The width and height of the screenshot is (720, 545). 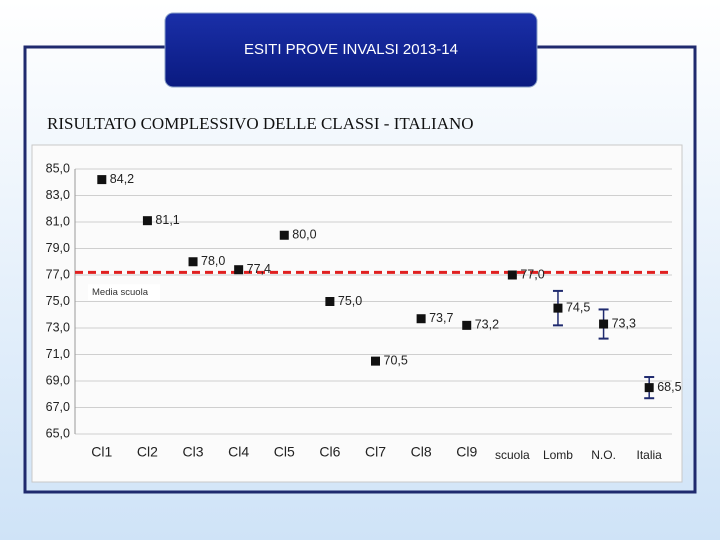 I want to click on y-tick-label: 65,0, so click(x=58, y=433).